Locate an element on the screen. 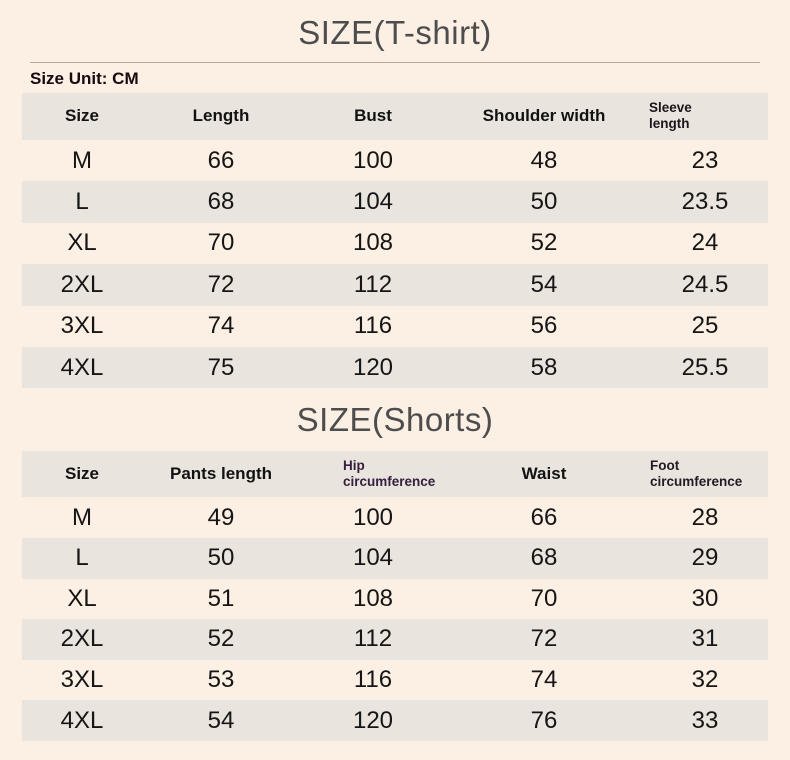  shorts-2xl-foot-circumference: 31 is located at coordinates (705, 639).